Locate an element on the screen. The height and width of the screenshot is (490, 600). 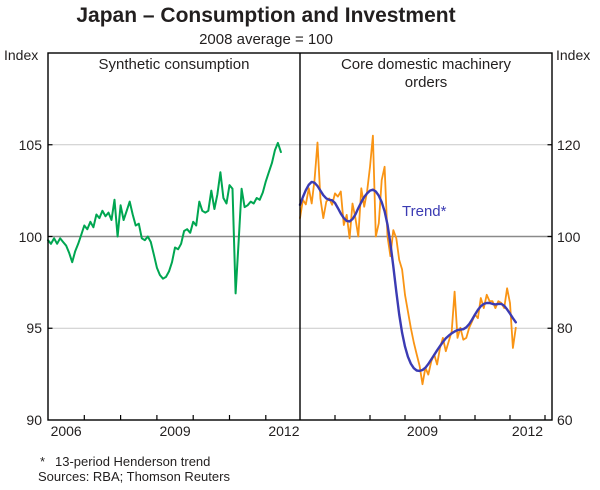
left-axis-unit-label: Index is located at coordinates (21, 55).